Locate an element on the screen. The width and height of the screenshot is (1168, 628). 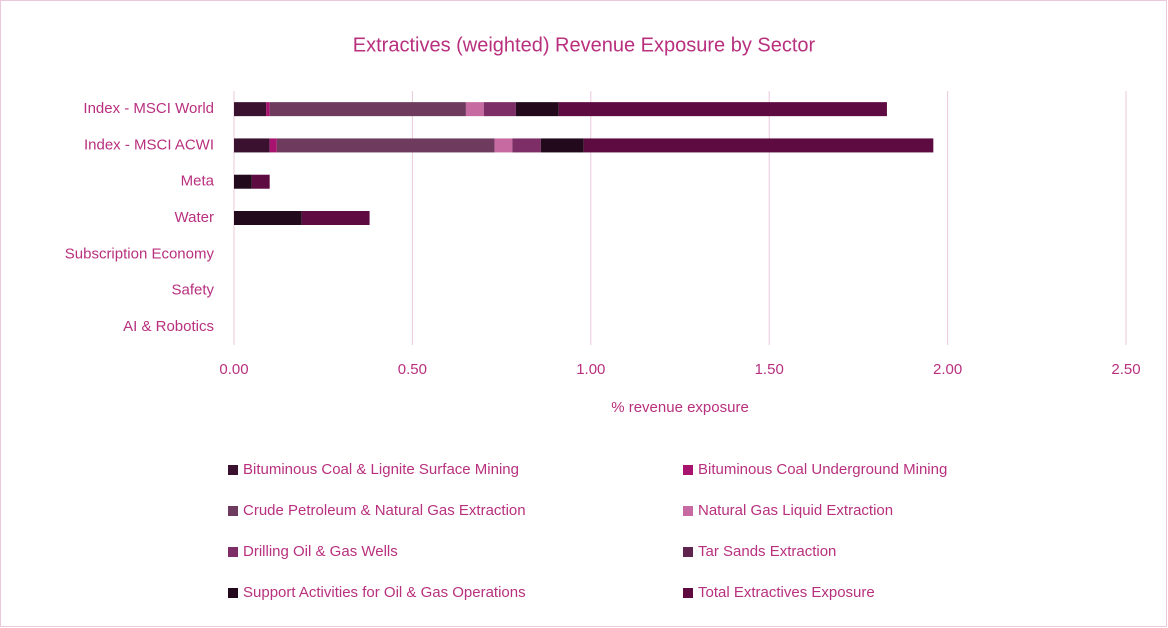
x-axis-label: % revenue exposure is located at coordinates (680, 407).